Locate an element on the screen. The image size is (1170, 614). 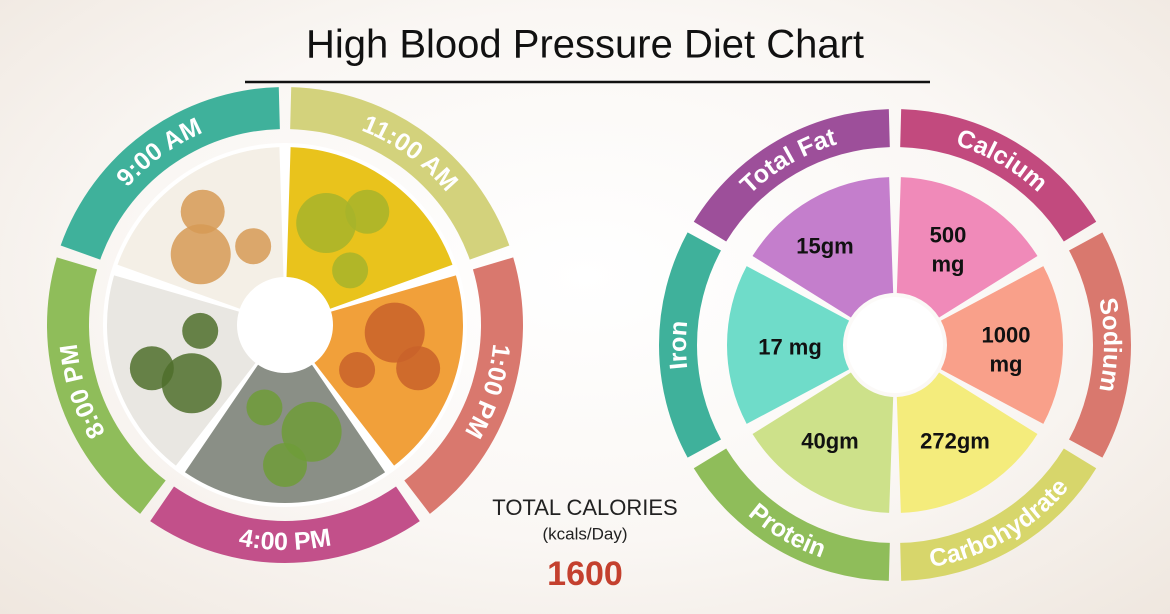
nutrient-amount: 17 mg is located at coordinates (790, 347).